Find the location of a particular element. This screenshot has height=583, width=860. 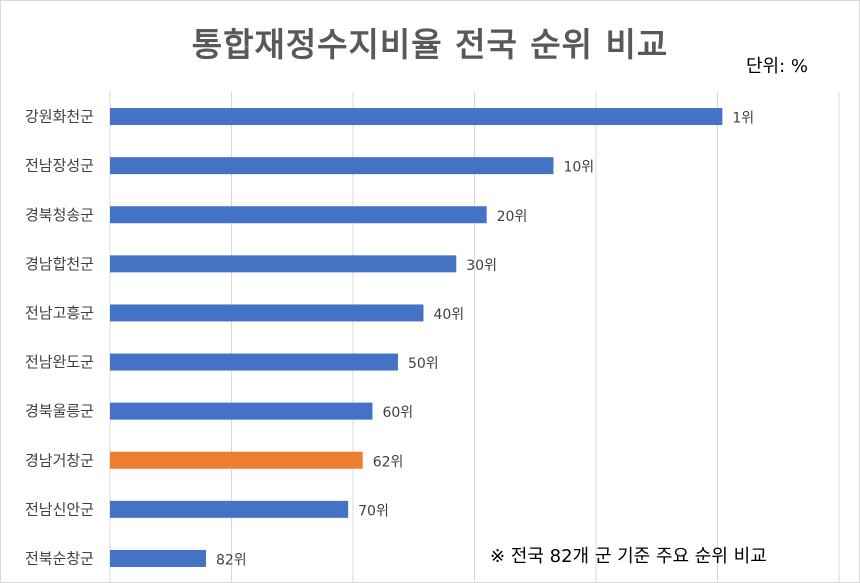

chart-title: 통합재정수지비율 전국 순위 비교 is located at coordinates (430, 44).